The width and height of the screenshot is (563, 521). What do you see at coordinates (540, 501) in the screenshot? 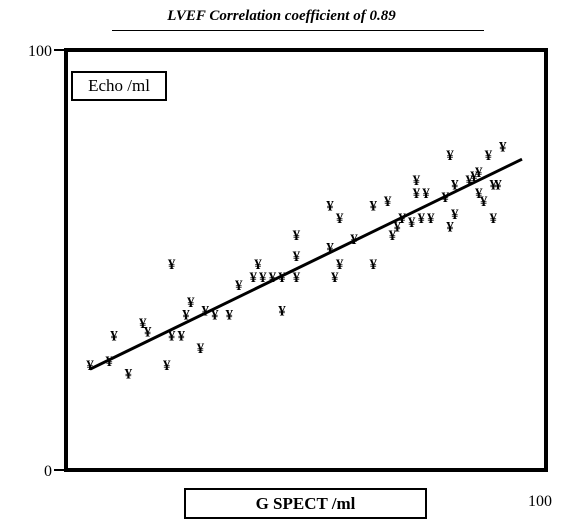
I see `x-tick-label-max: 100` at bounding box center [540, 501].